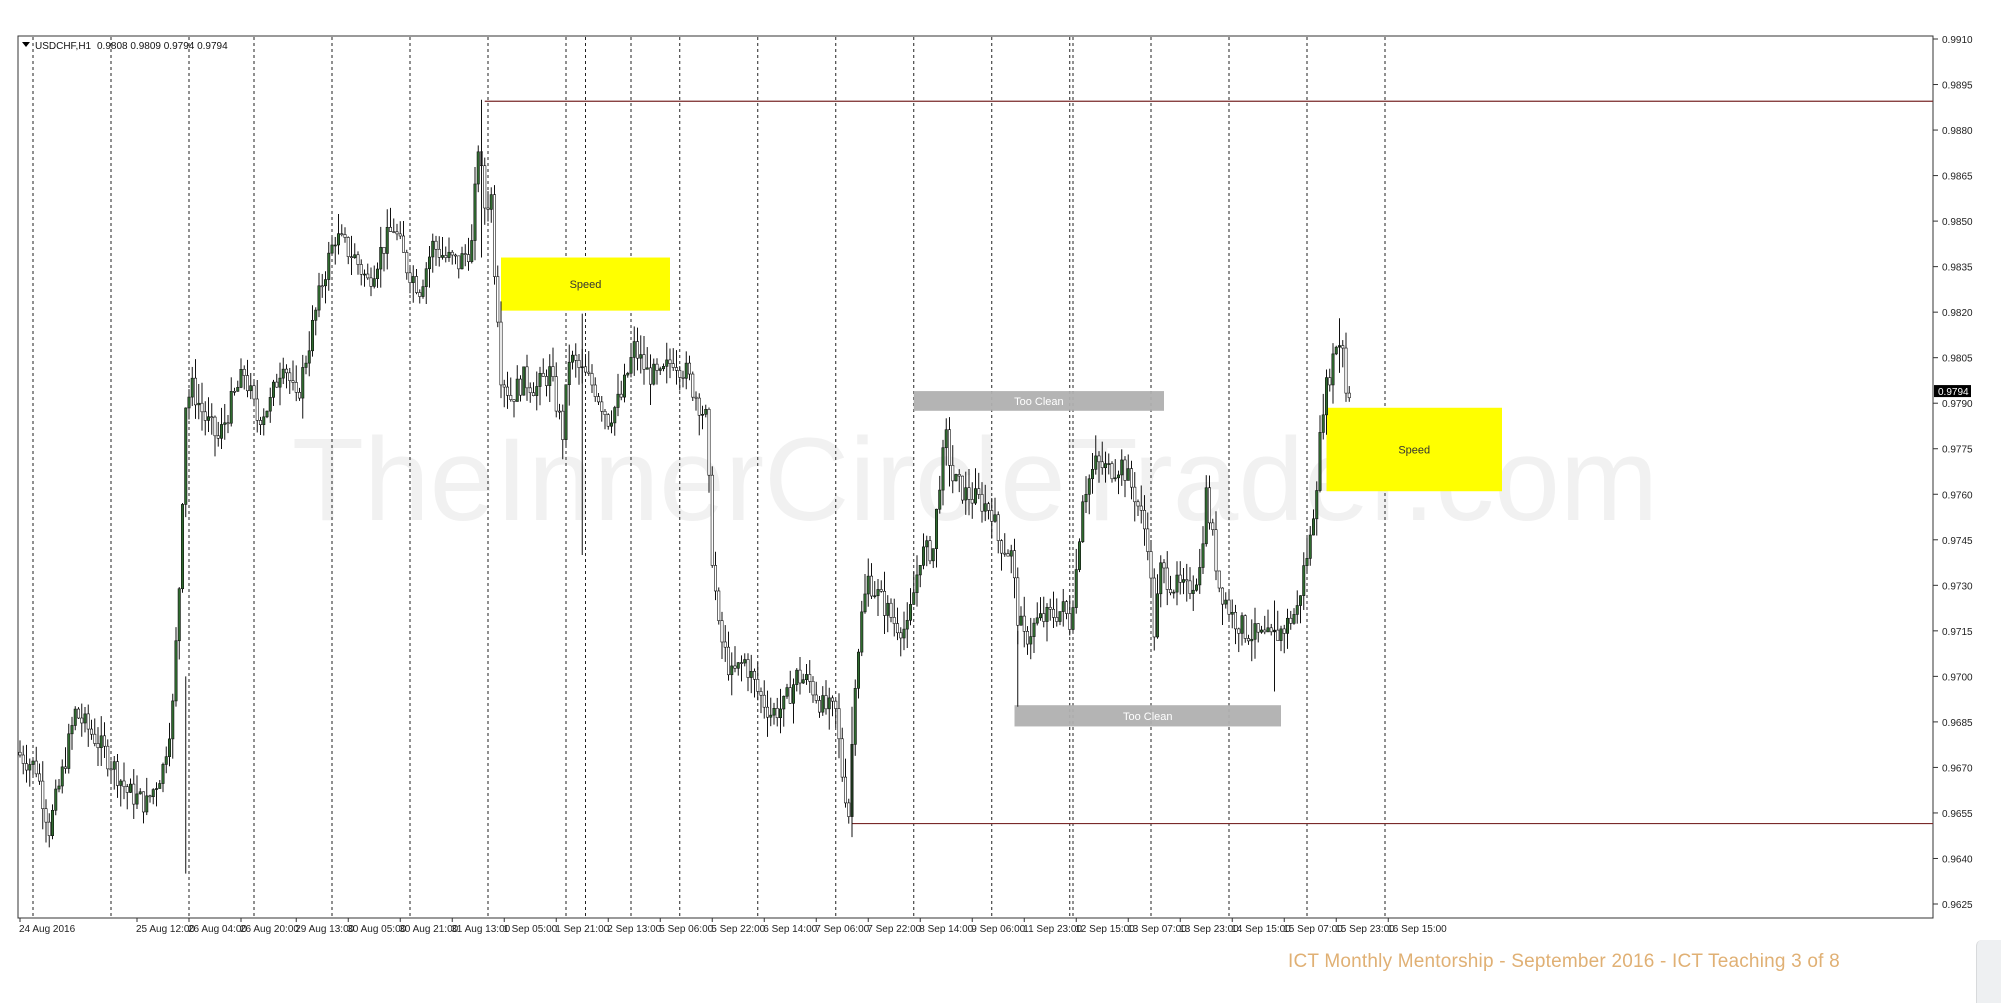 Image resolution: width=2001 pixels, height=1003 pixels. Describe the element at coordinates (47, 929) in the screenshot. I see `x-tick-label: 24 Aug 2016` at that location.